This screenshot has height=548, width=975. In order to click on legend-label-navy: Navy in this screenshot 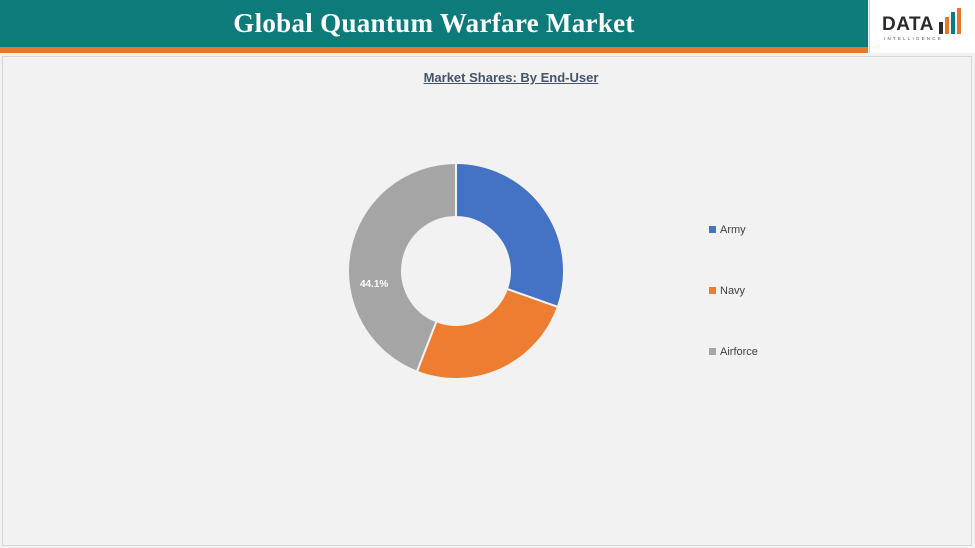, I will do `click(733, 291)`.